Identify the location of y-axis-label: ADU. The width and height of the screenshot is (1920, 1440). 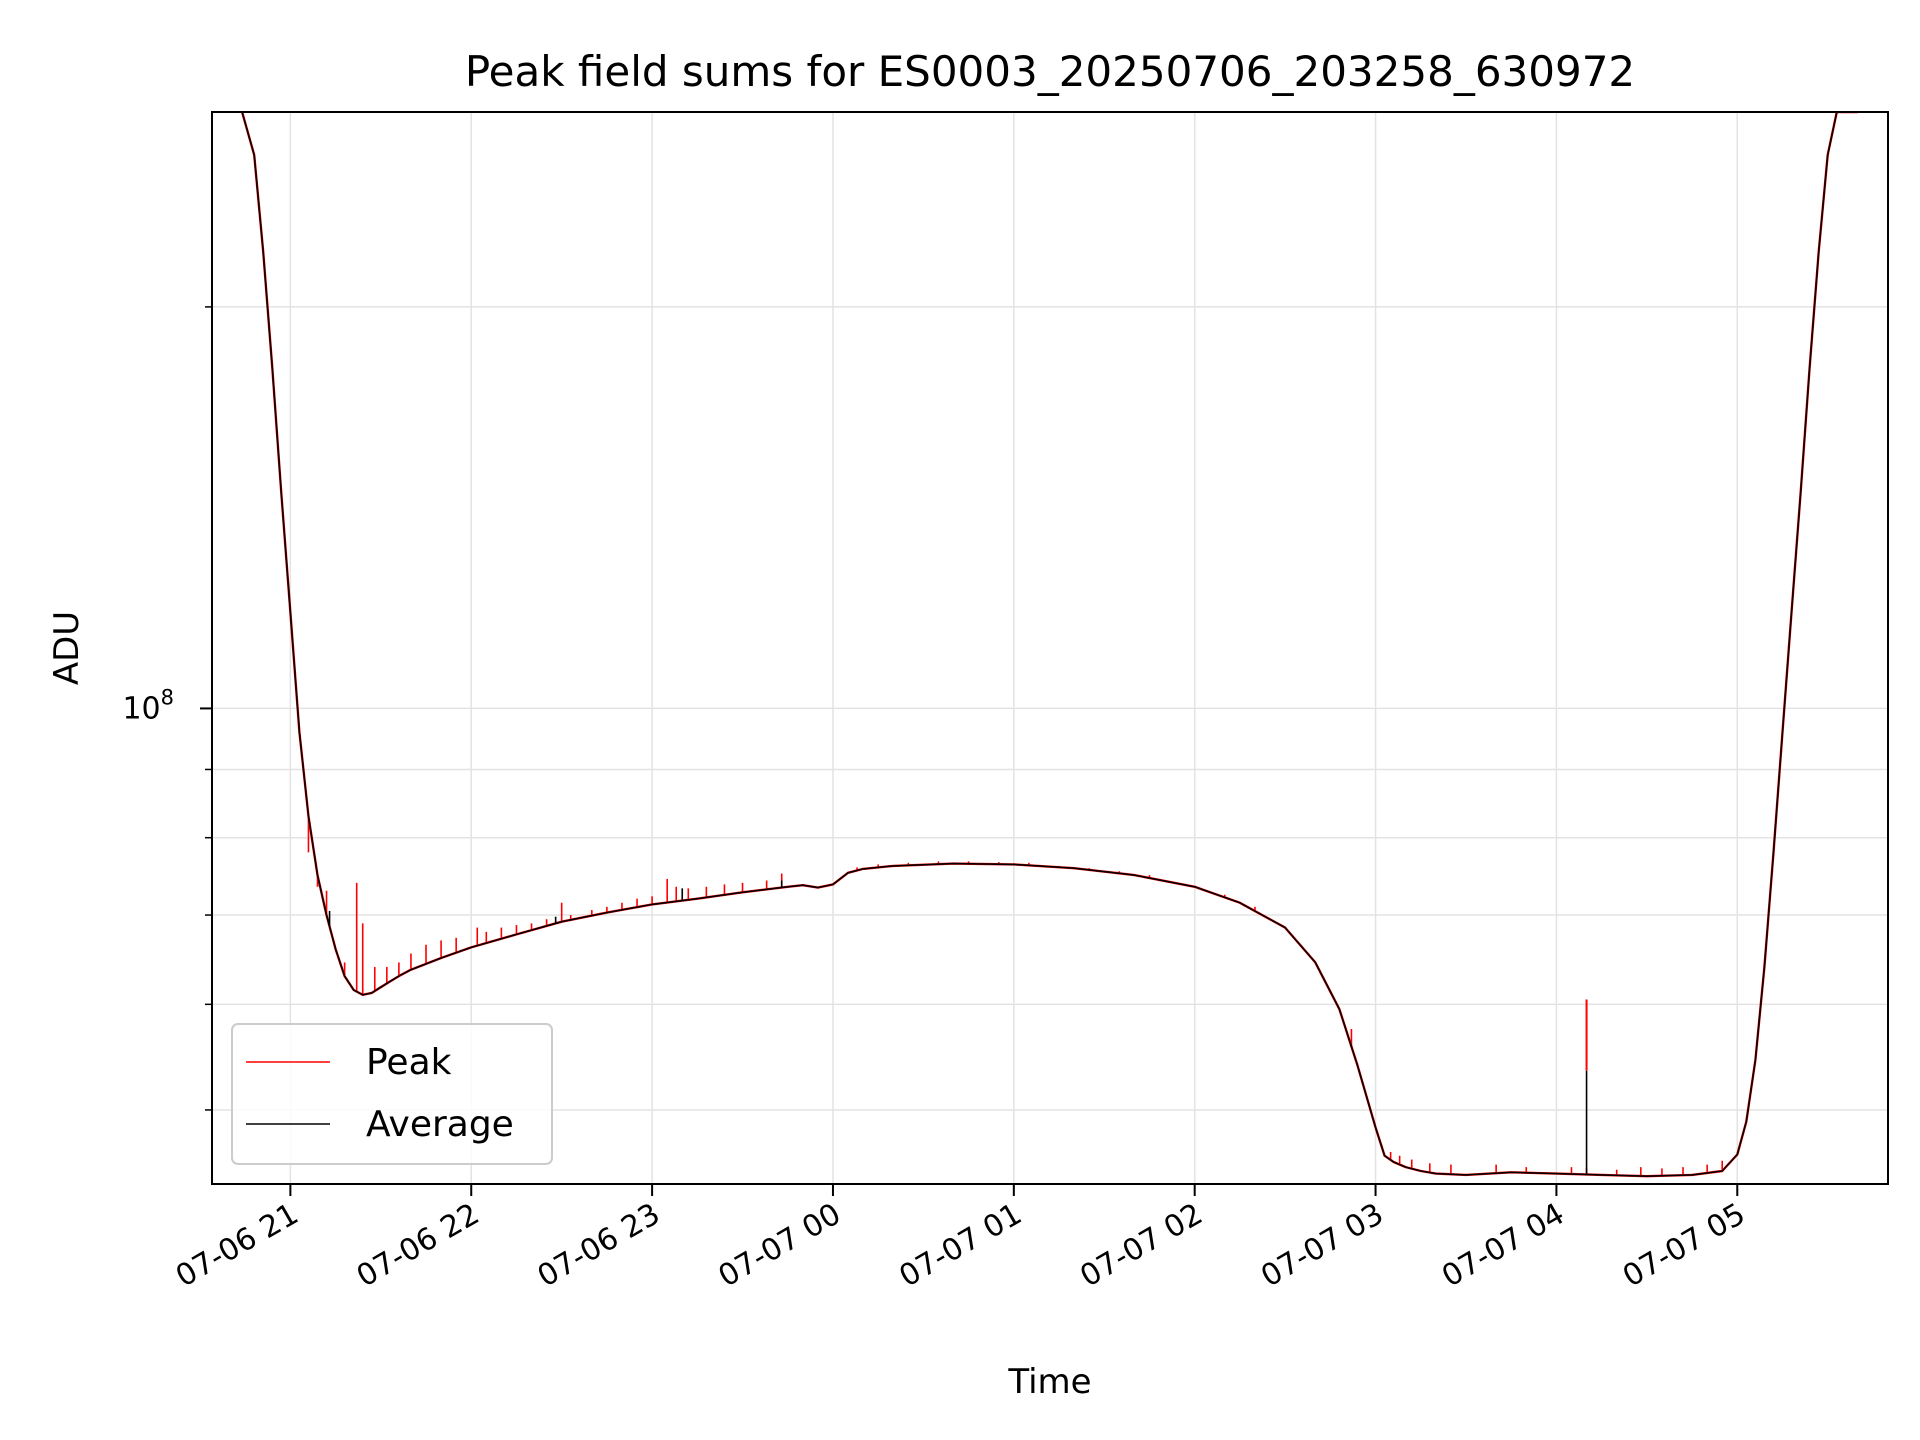
(67, 648).